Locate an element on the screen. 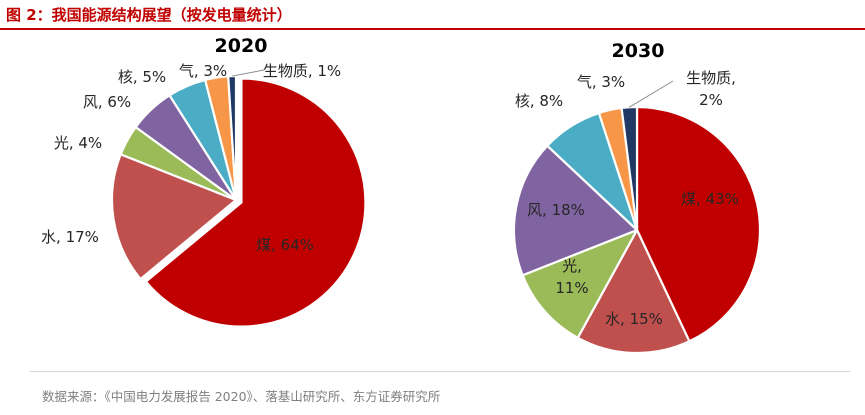 The height and width of the screenshot is (415, 865). slice-label: 生物质, 2% is located at coordinates (711, 89).